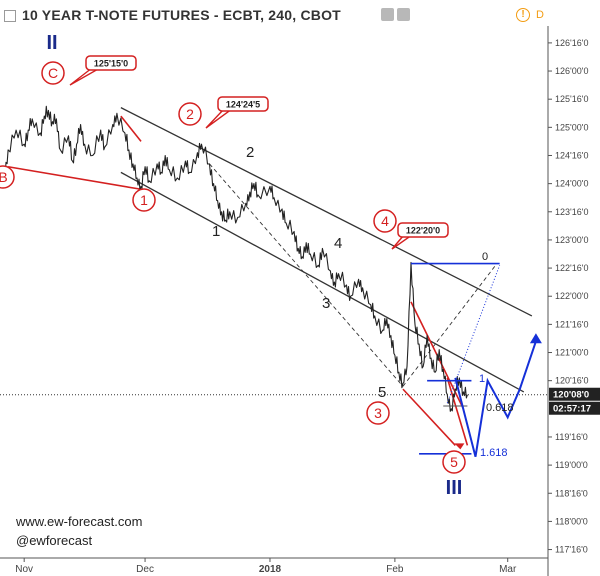 This screenshot has height=576, width=600. Describe the element at coordinates (571, 184) in the screenshot. I see `y-tick-label: 124'00'0` at that location.